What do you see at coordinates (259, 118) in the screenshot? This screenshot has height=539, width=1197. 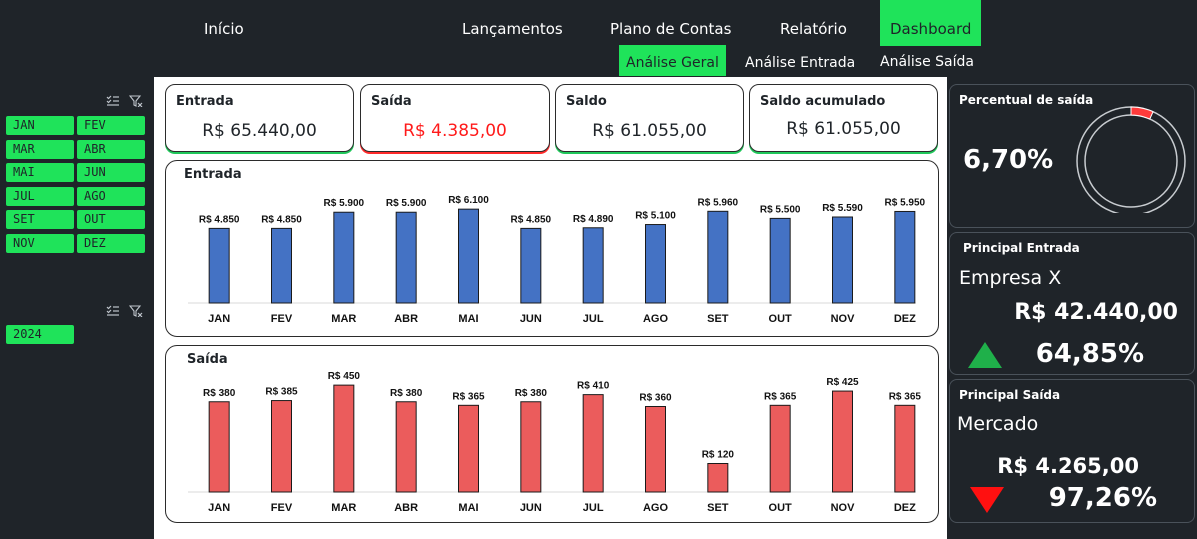 I see `kpi-entrada: Entrada R$ 65.440,00` at bounding box center [259, 118].